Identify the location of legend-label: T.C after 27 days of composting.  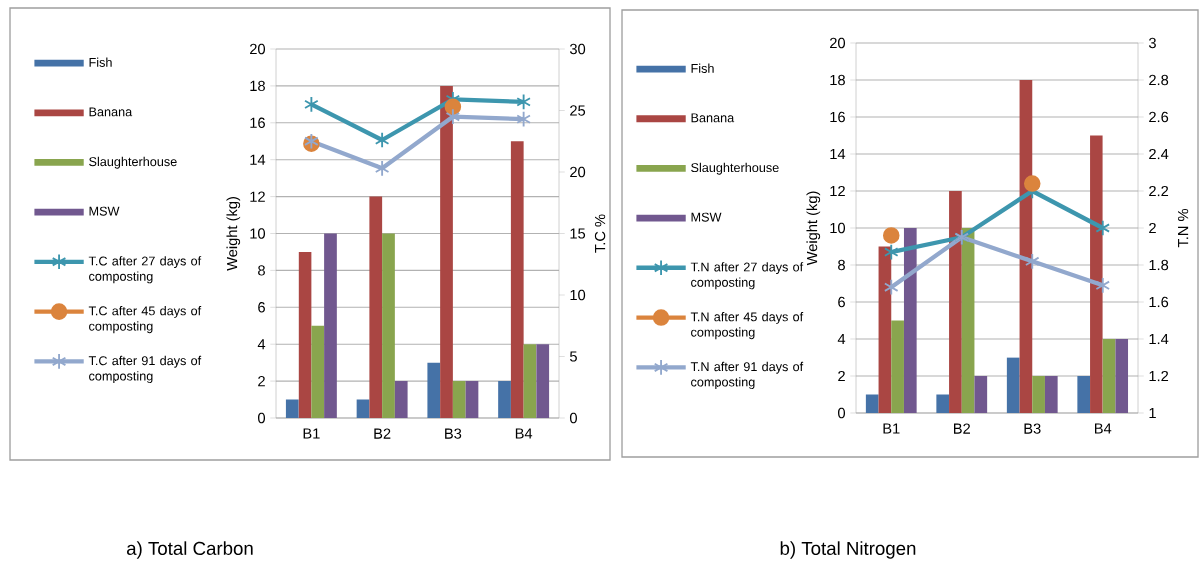
(145, 270).